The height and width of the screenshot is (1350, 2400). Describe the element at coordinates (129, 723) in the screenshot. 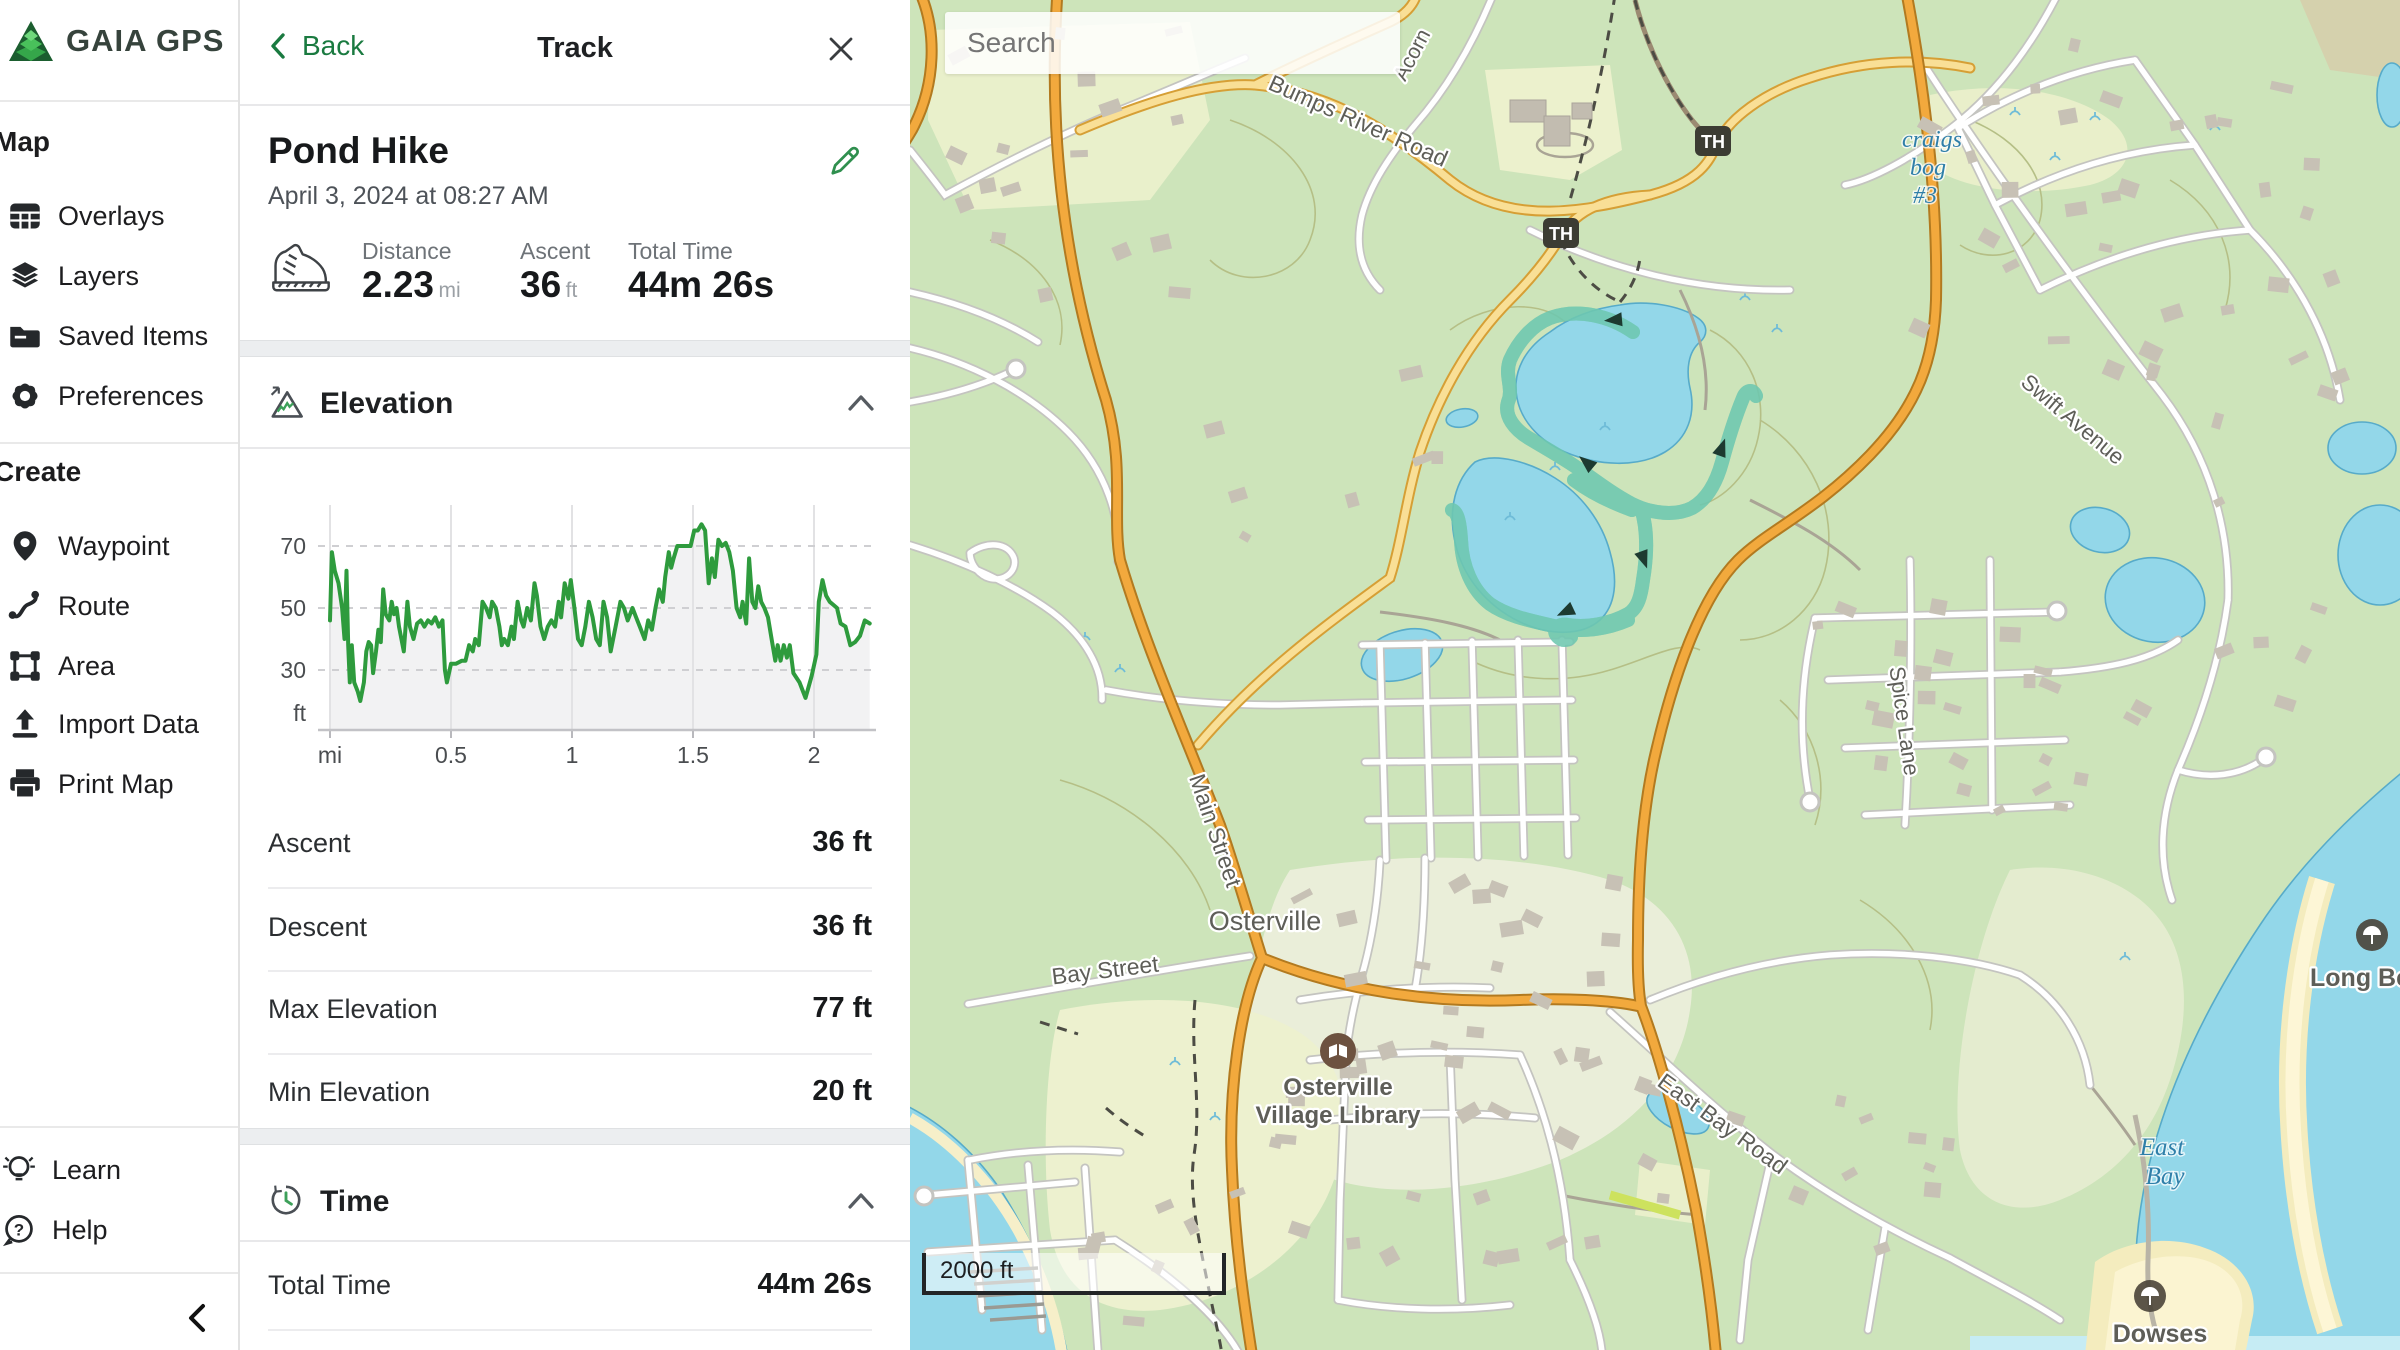

I see `sidebar-item-label: Import Data` at that location.